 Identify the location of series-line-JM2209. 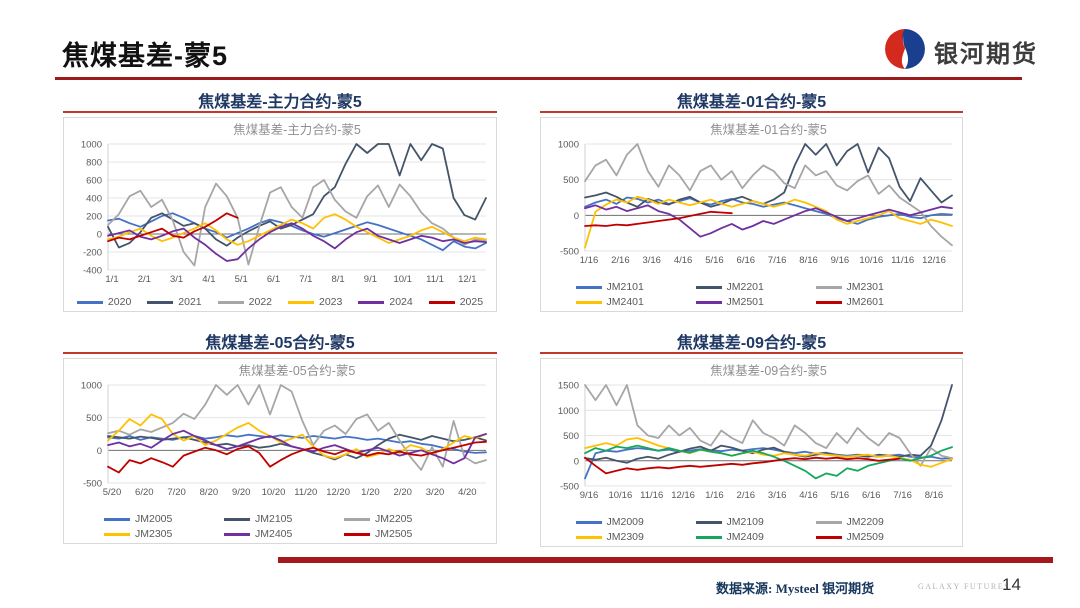
(768, 425).